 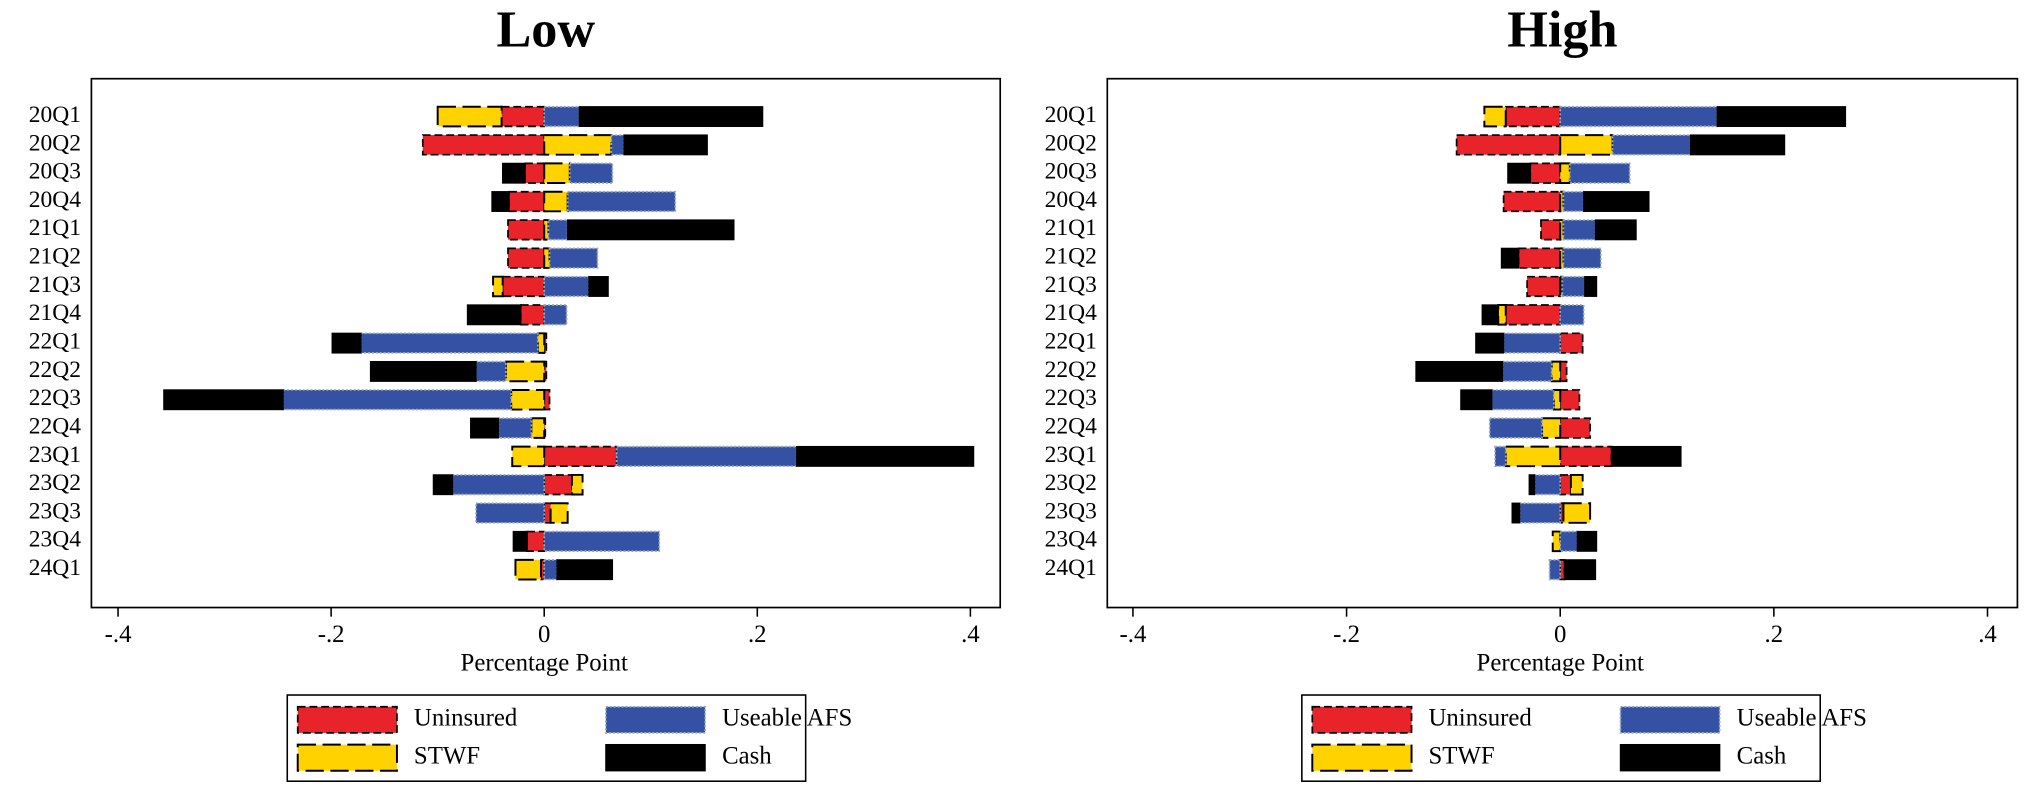 I want to click on y-tick-label: 20Q3, so click(x=55, y=172).